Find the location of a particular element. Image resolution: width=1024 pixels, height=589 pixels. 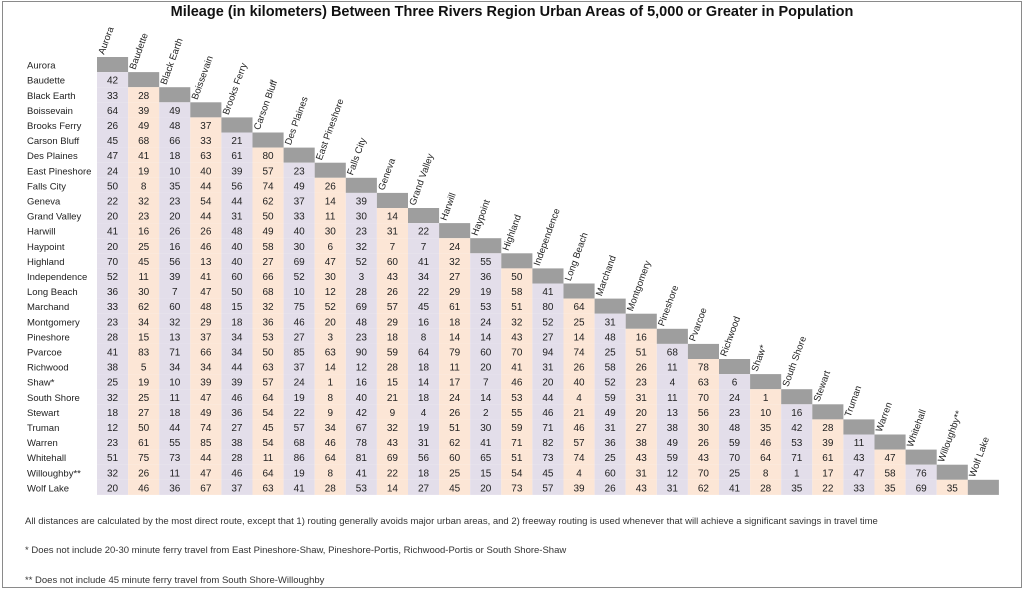

cell-bg-highland-baudette is located at coordinates (144, 261).